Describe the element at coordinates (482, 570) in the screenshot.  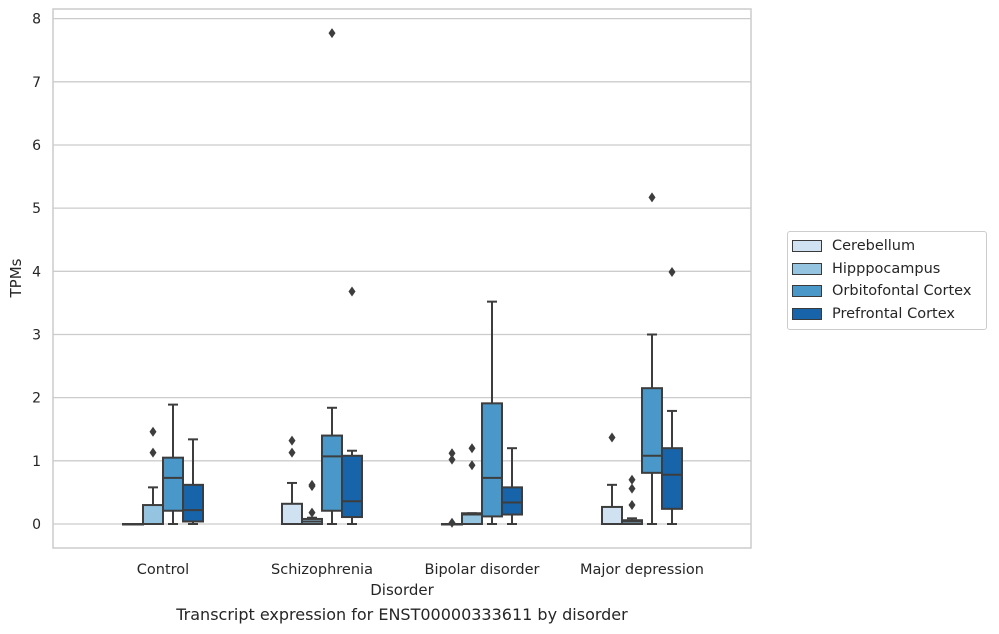
I see `x-tick-label: Bipolar disorder` at that location.